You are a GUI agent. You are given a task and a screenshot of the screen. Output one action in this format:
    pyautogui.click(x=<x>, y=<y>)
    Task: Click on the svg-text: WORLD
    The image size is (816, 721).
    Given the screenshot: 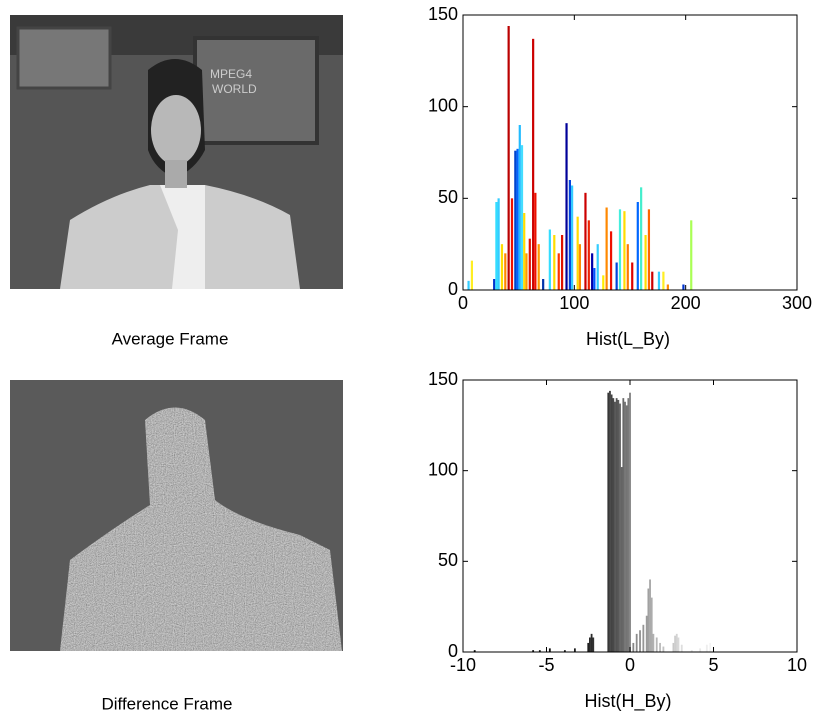 What is the action you would take?
    pyautogui.click(x=234, y=89)
    